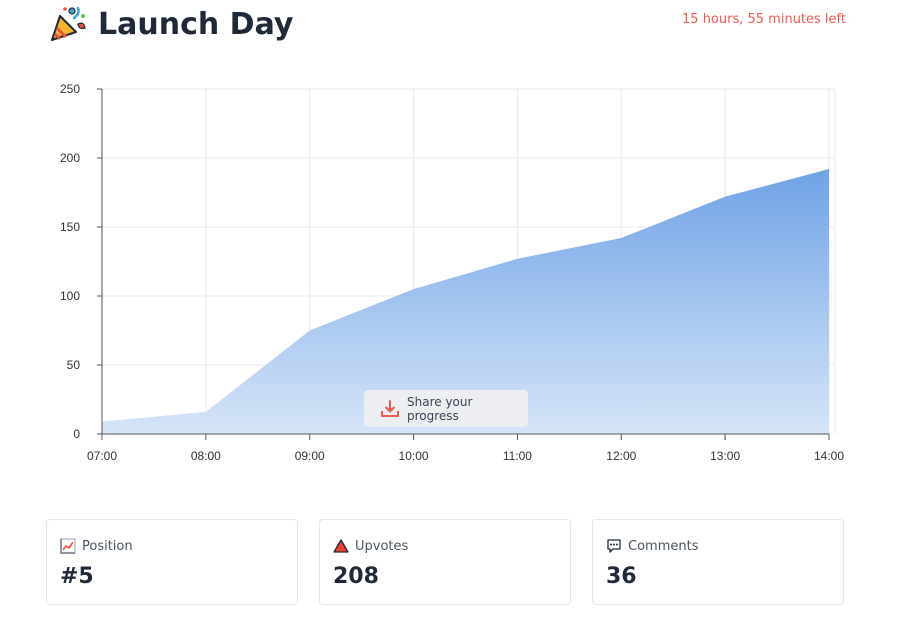 Image resolution: width=908 pixels, height=634 pixels. I want to click on red-triangle-icon, so click(341, 546).